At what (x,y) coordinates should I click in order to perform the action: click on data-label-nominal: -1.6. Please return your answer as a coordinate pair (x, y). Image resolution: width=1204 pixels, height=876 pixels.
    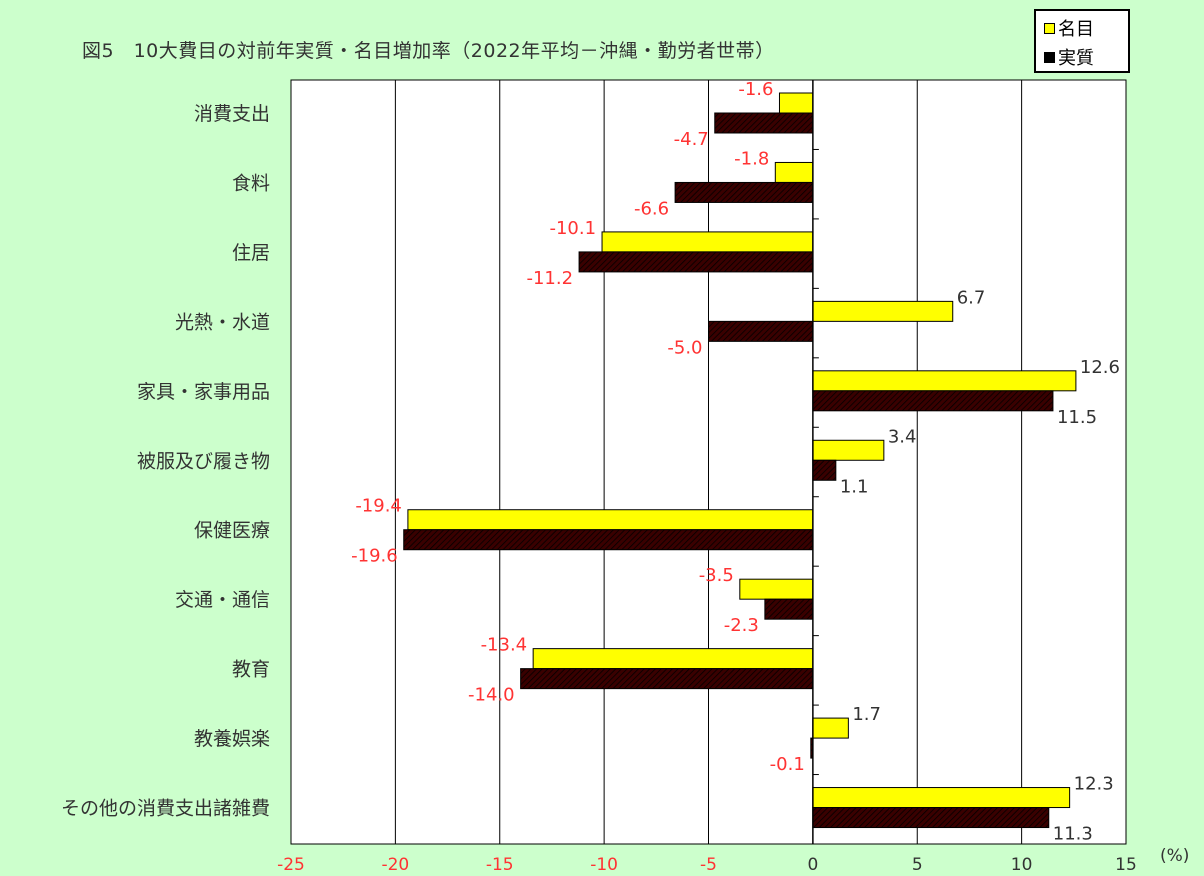
    Looking at the image, I should click on (755, 89).